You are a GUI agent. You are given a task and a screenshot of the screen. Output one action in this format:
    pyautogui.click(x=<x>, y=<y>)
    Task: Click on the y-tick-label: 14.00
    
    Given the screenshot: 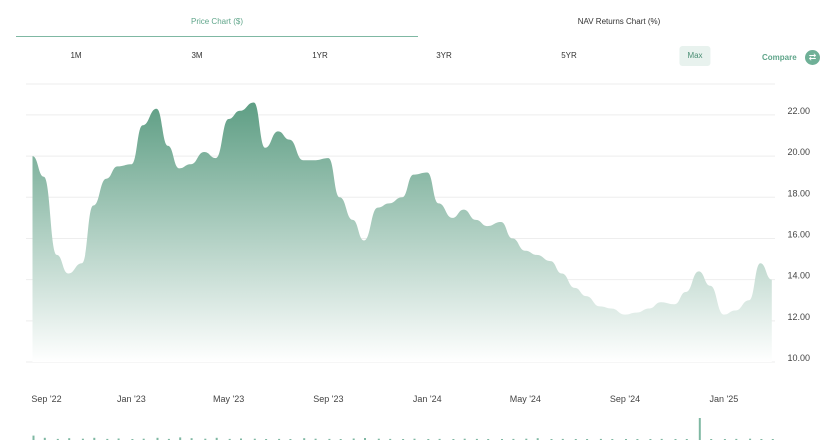 What is the action you would take?
    pyautogui.click(x=798, y=276)
    